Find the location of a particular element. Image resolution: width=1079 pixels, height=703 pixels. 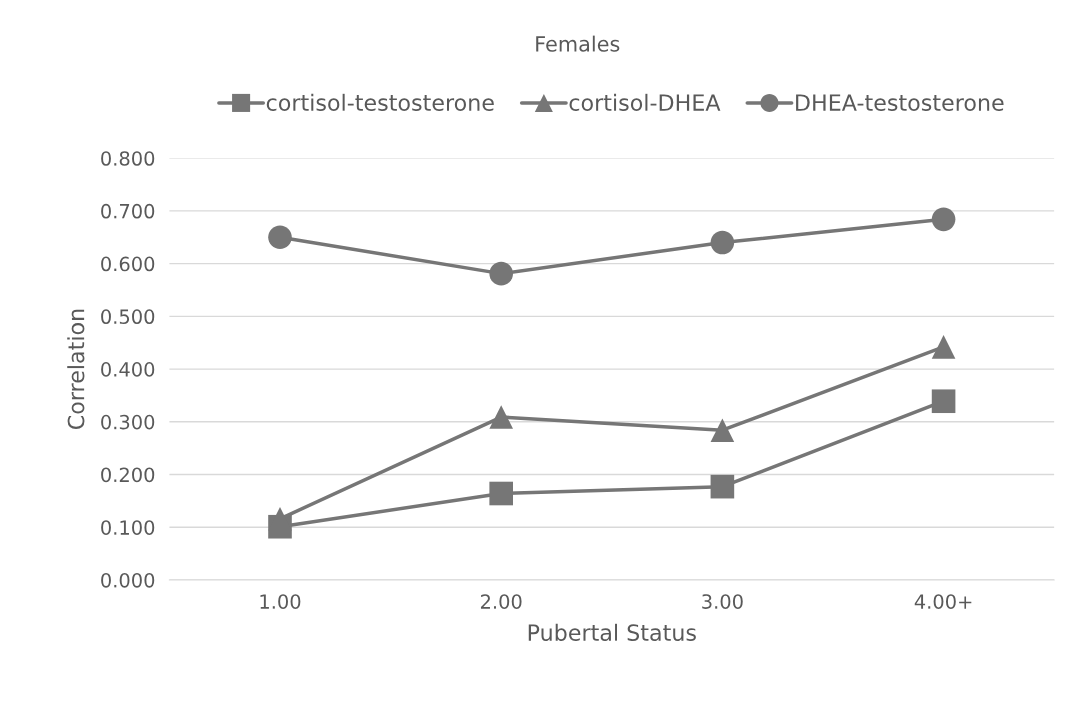

x-tick-label: 1.00 is located at coordinates (280, 601).